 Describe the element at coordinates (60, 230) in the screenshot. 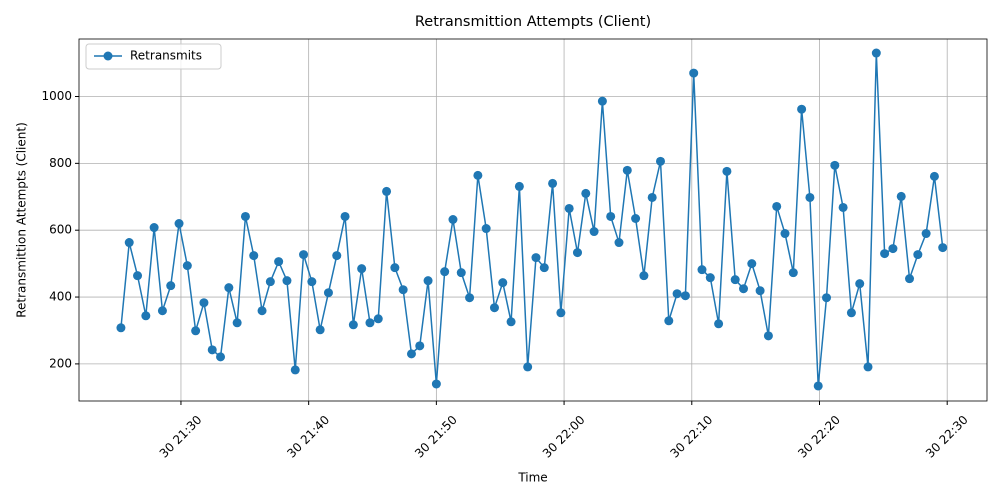

I see `y-tick-label: 600` at that location.